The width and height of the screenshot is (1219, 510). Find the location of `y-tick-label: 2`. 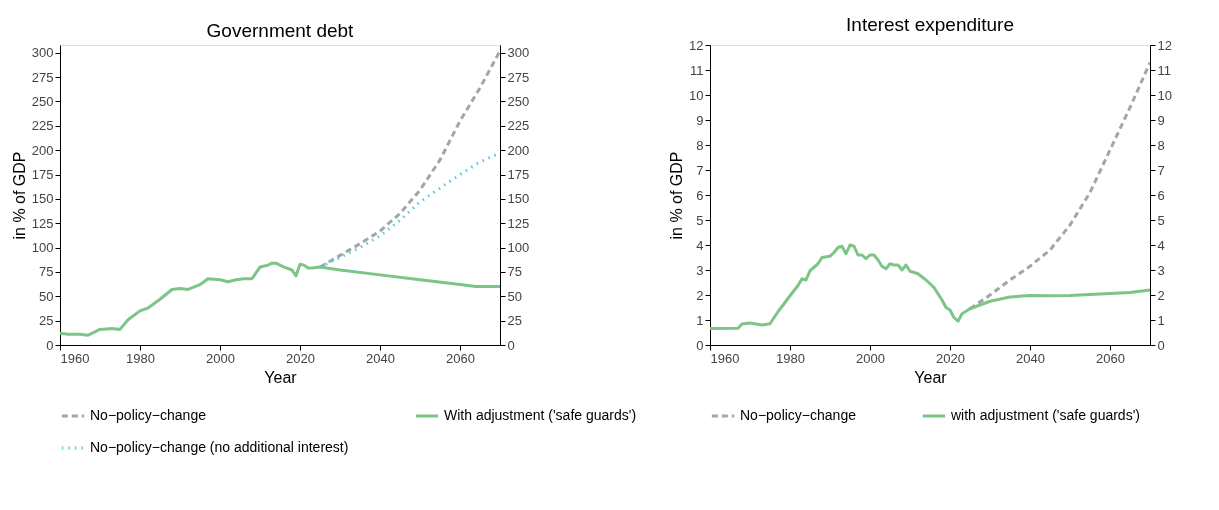

y-tick-label: 2 is located at coordinates (700, 295).